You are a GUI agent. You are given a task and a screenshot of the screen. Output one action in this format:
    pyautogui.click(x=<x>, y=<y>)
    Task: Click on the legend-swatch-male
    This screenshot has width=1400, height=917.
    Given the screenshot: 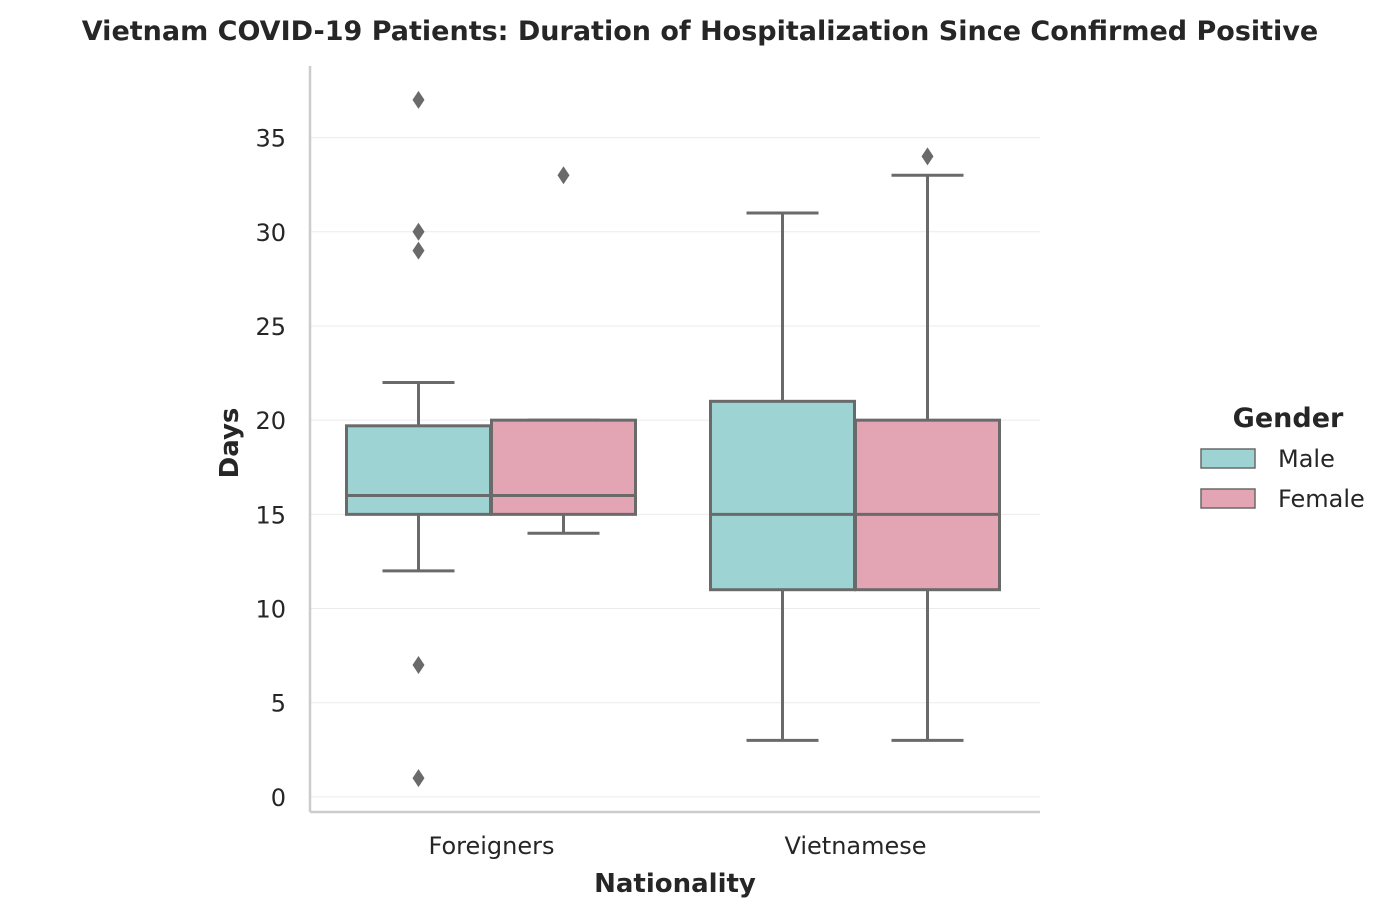 What is the action you would take?
    pyautogui.click(x=1228, y=458)
    